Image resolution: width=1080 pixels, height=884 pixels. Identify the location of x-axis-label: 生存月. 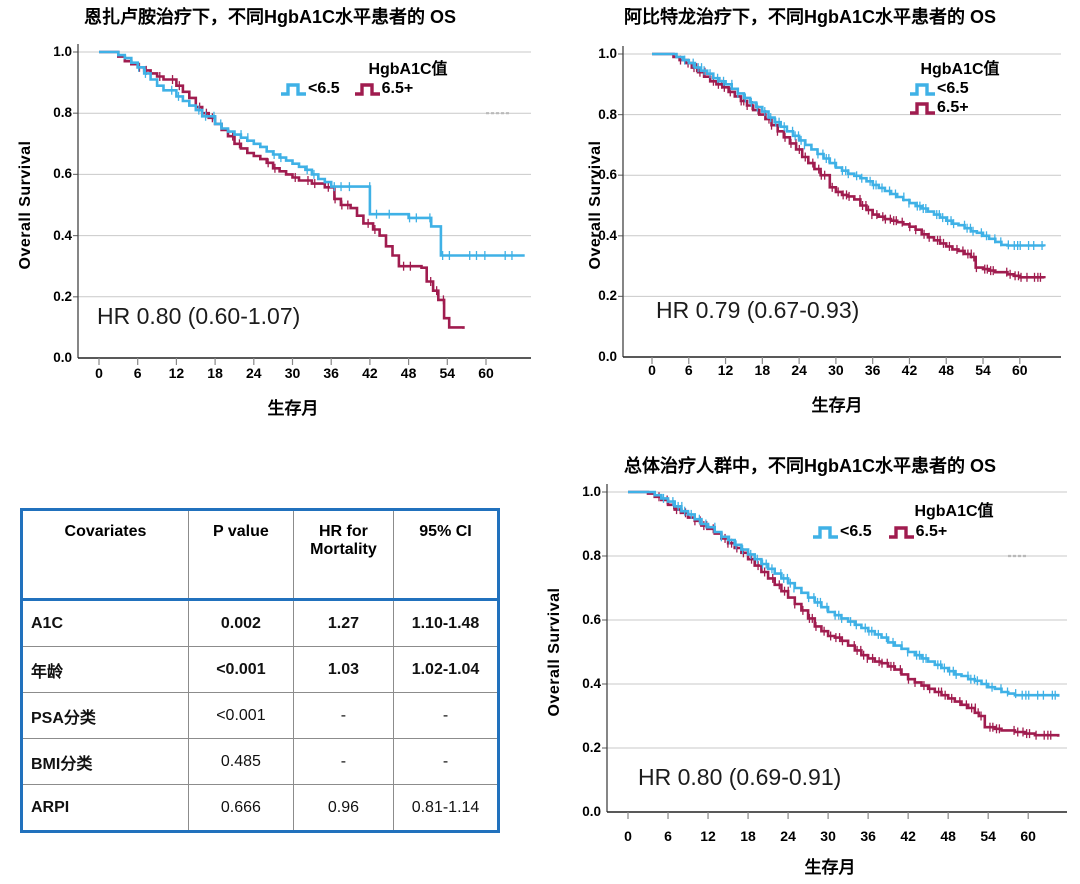
(830, 867).